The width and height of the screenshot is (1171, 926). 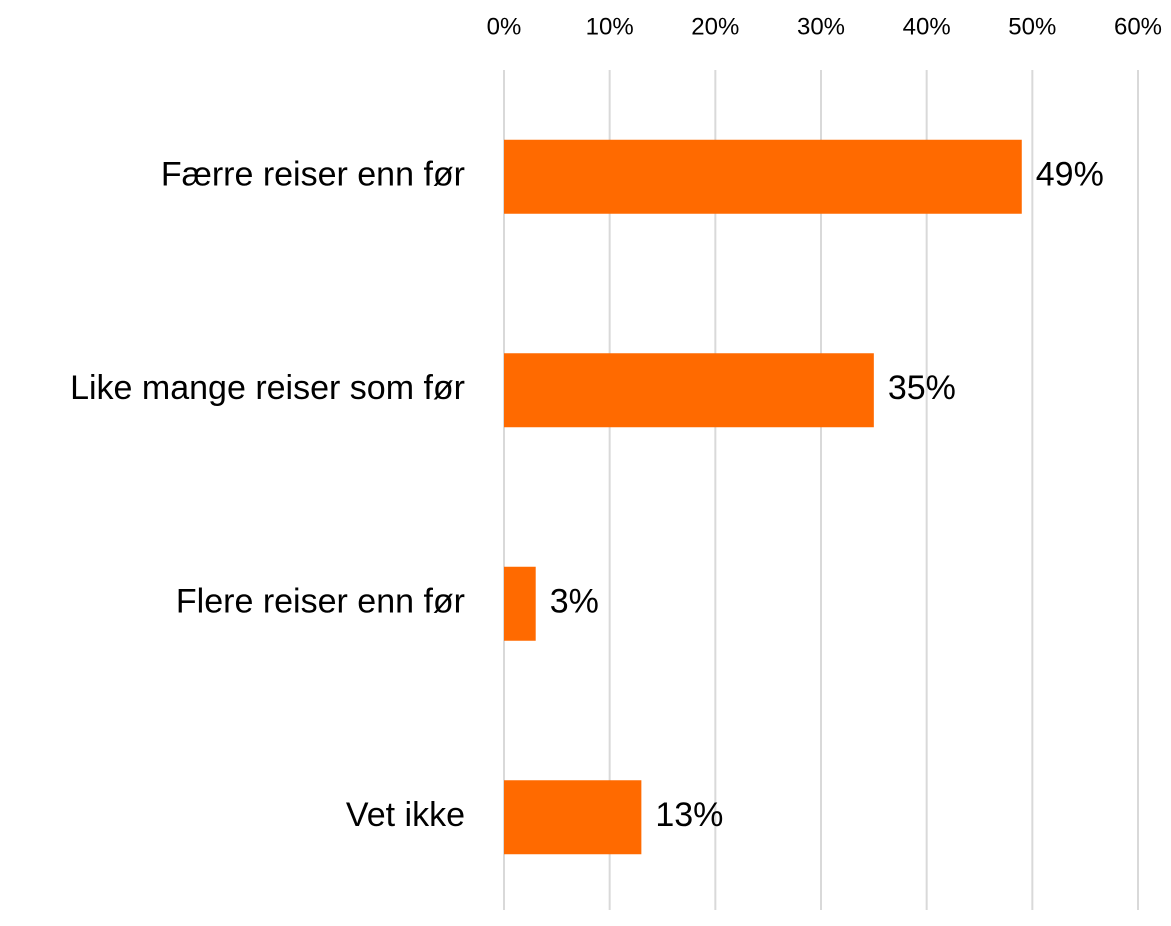 I want to click on x-tick-label: 10%, so click(x=610, y=26).